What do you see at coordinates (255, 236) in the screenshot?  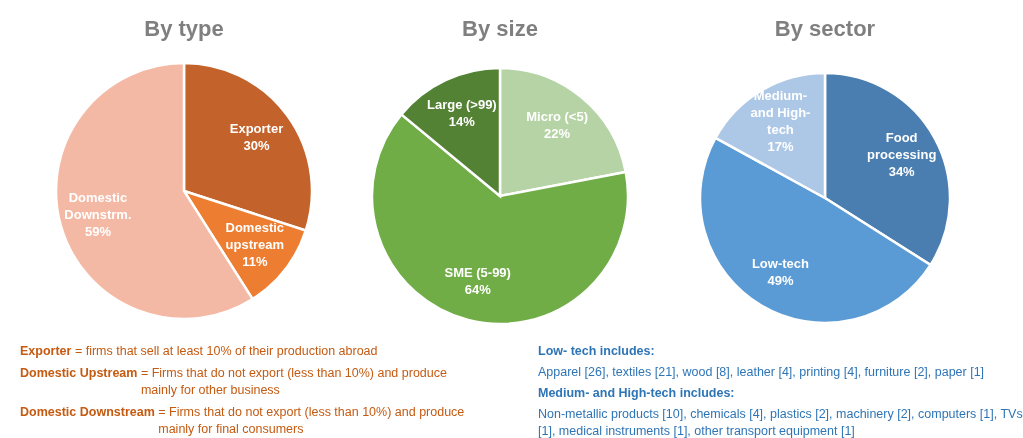 I see `slice-label: Domestic upstream` at bounding box center [255, 236].